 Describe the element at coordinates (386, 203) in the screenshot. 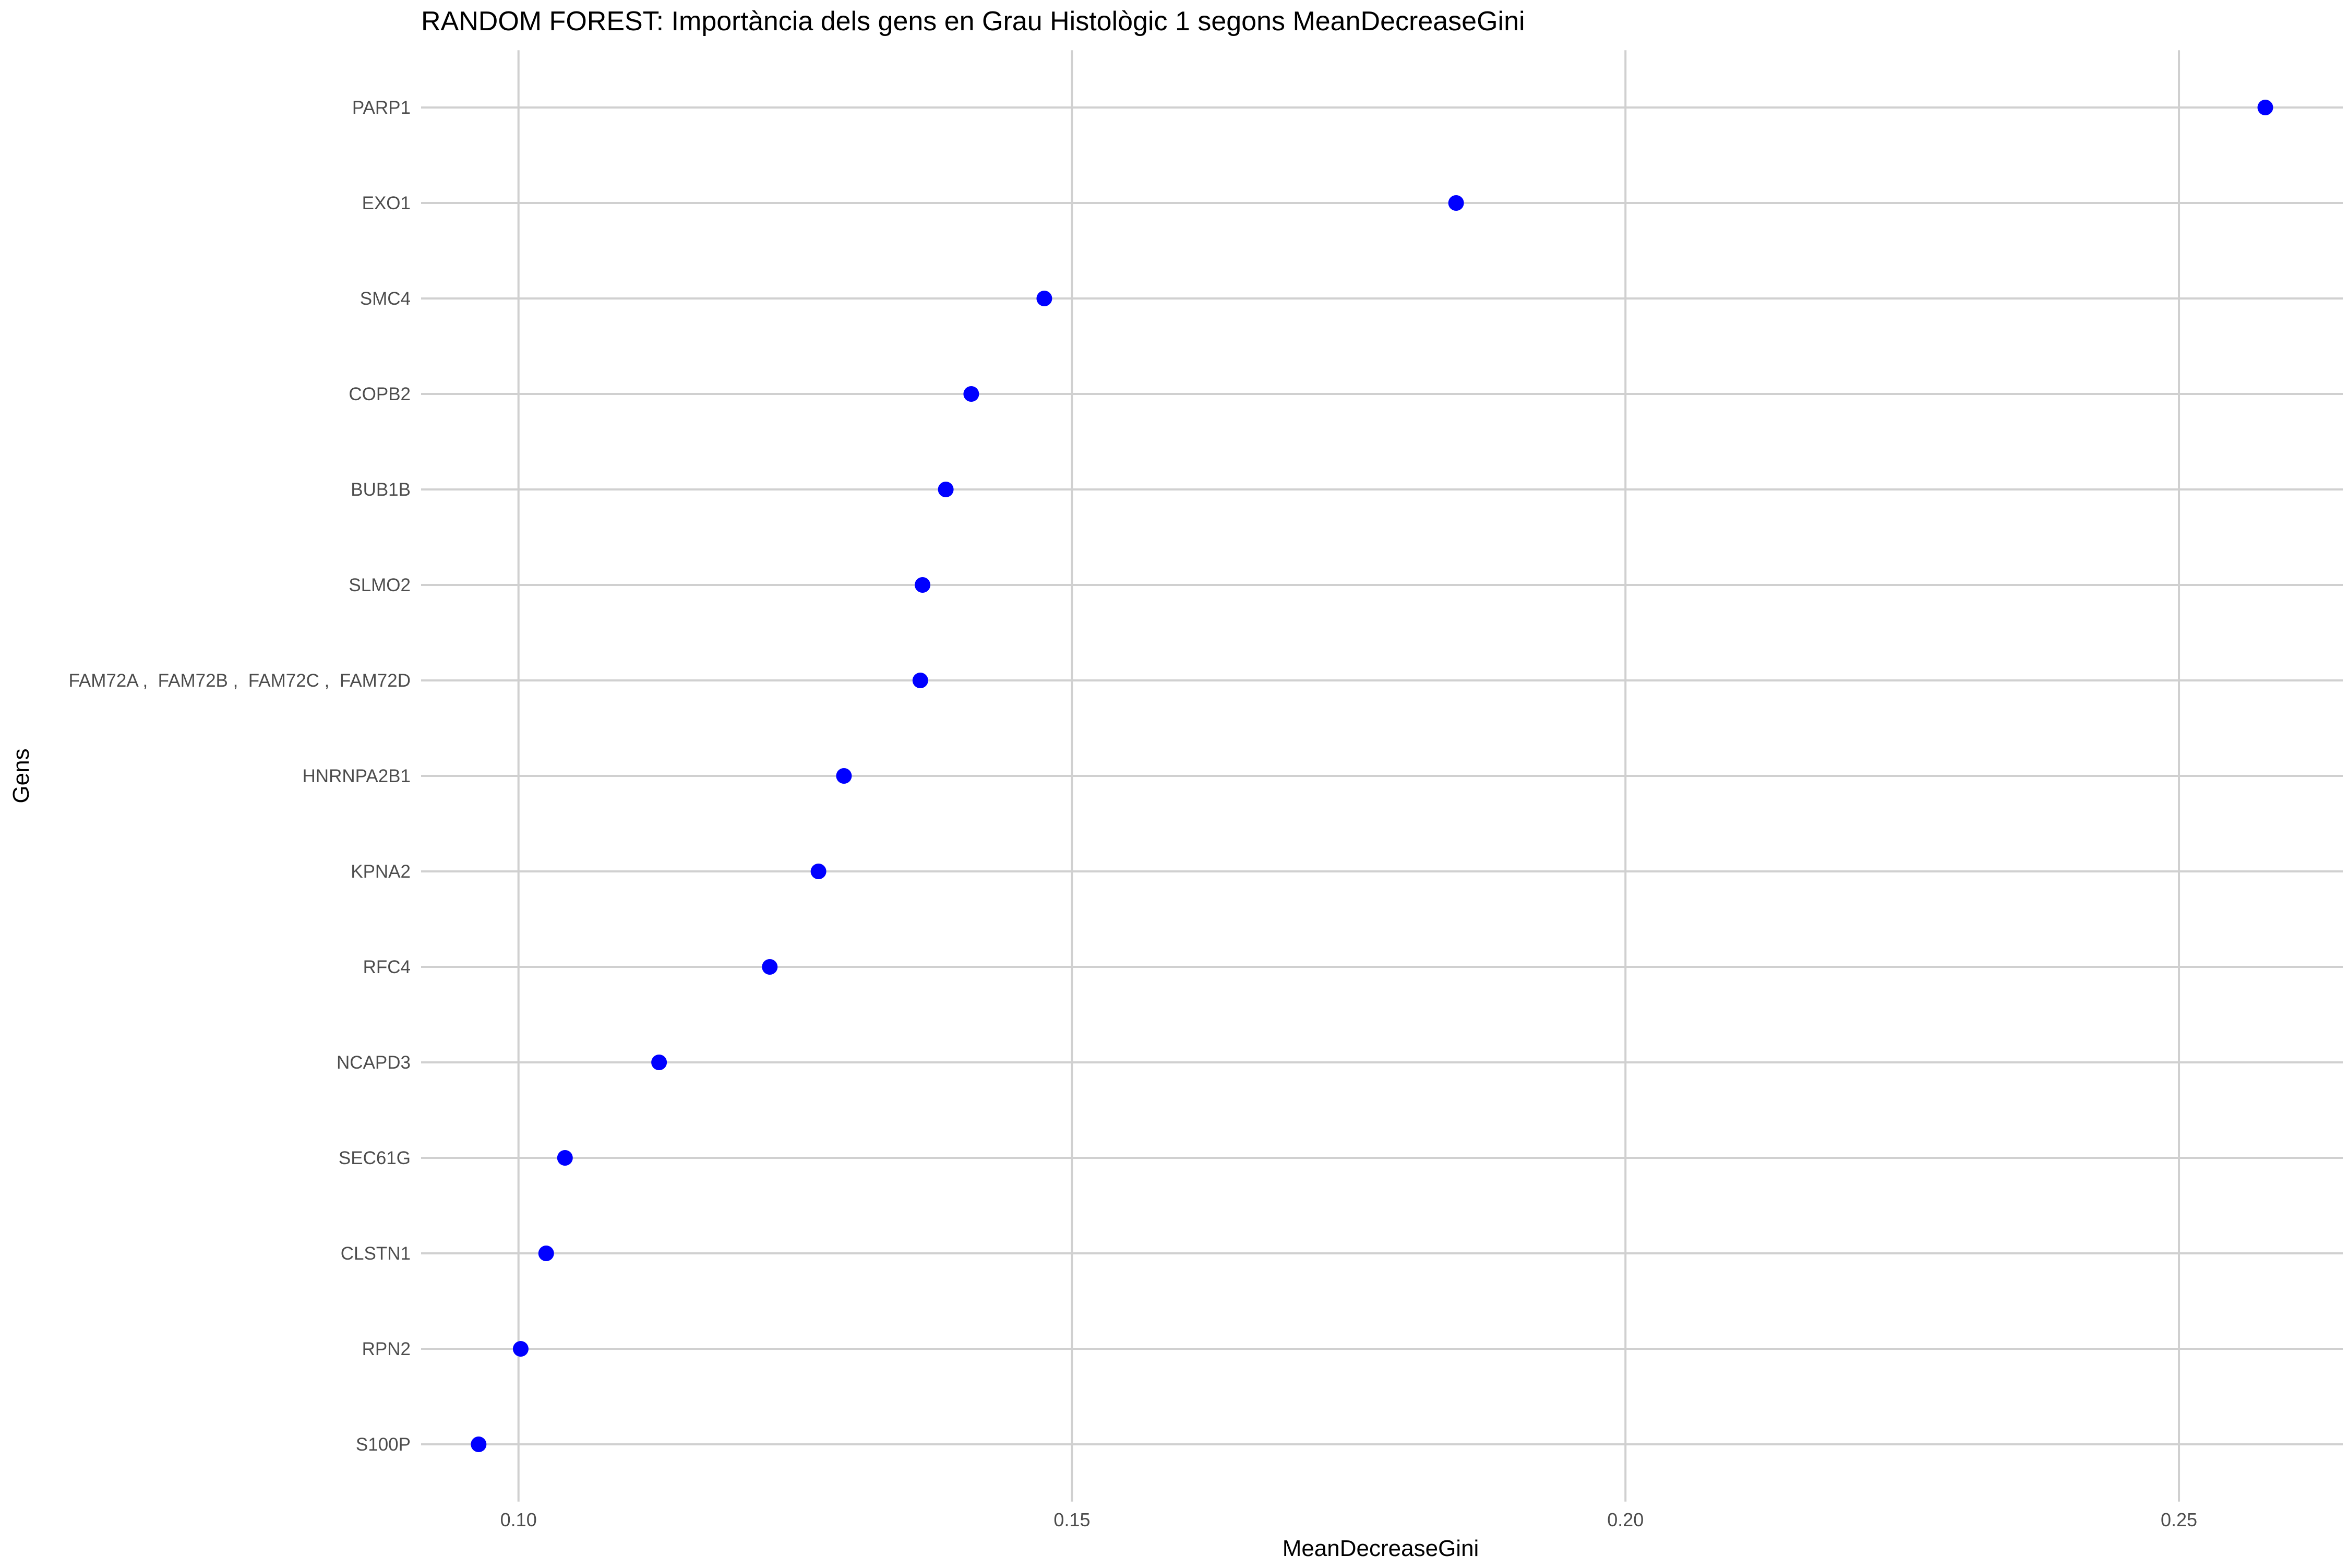

I see `y-tick-label: EXO1` at that location.